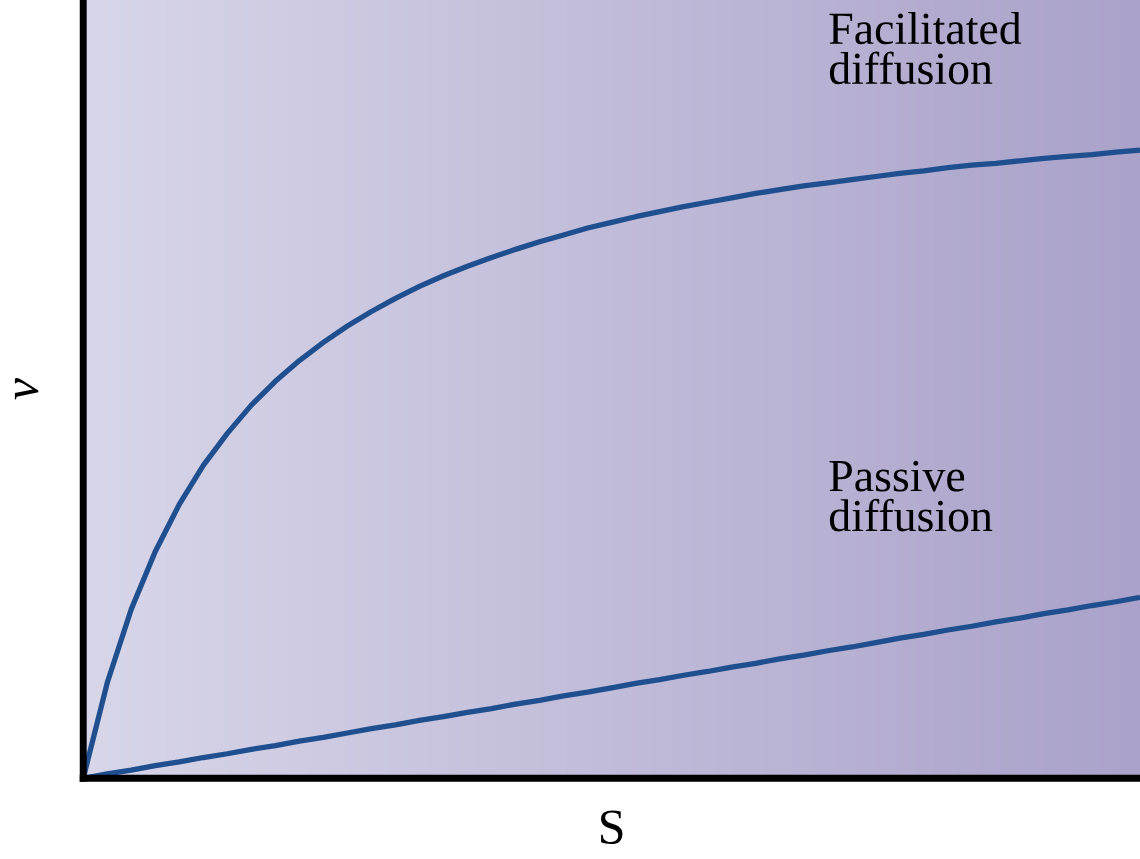  What do you see at coordinates (612, 827) in the screenshot?
I see `x-axis-title: S` at bounding box center [612, 827].